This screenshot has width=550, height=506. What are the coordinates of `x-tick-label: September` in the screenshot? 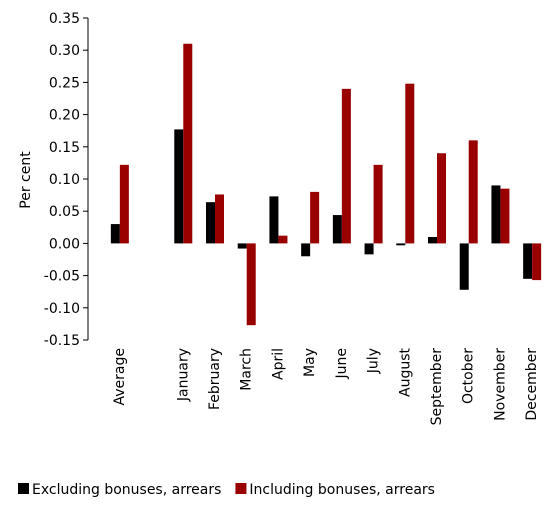 It's located at (437, 387).